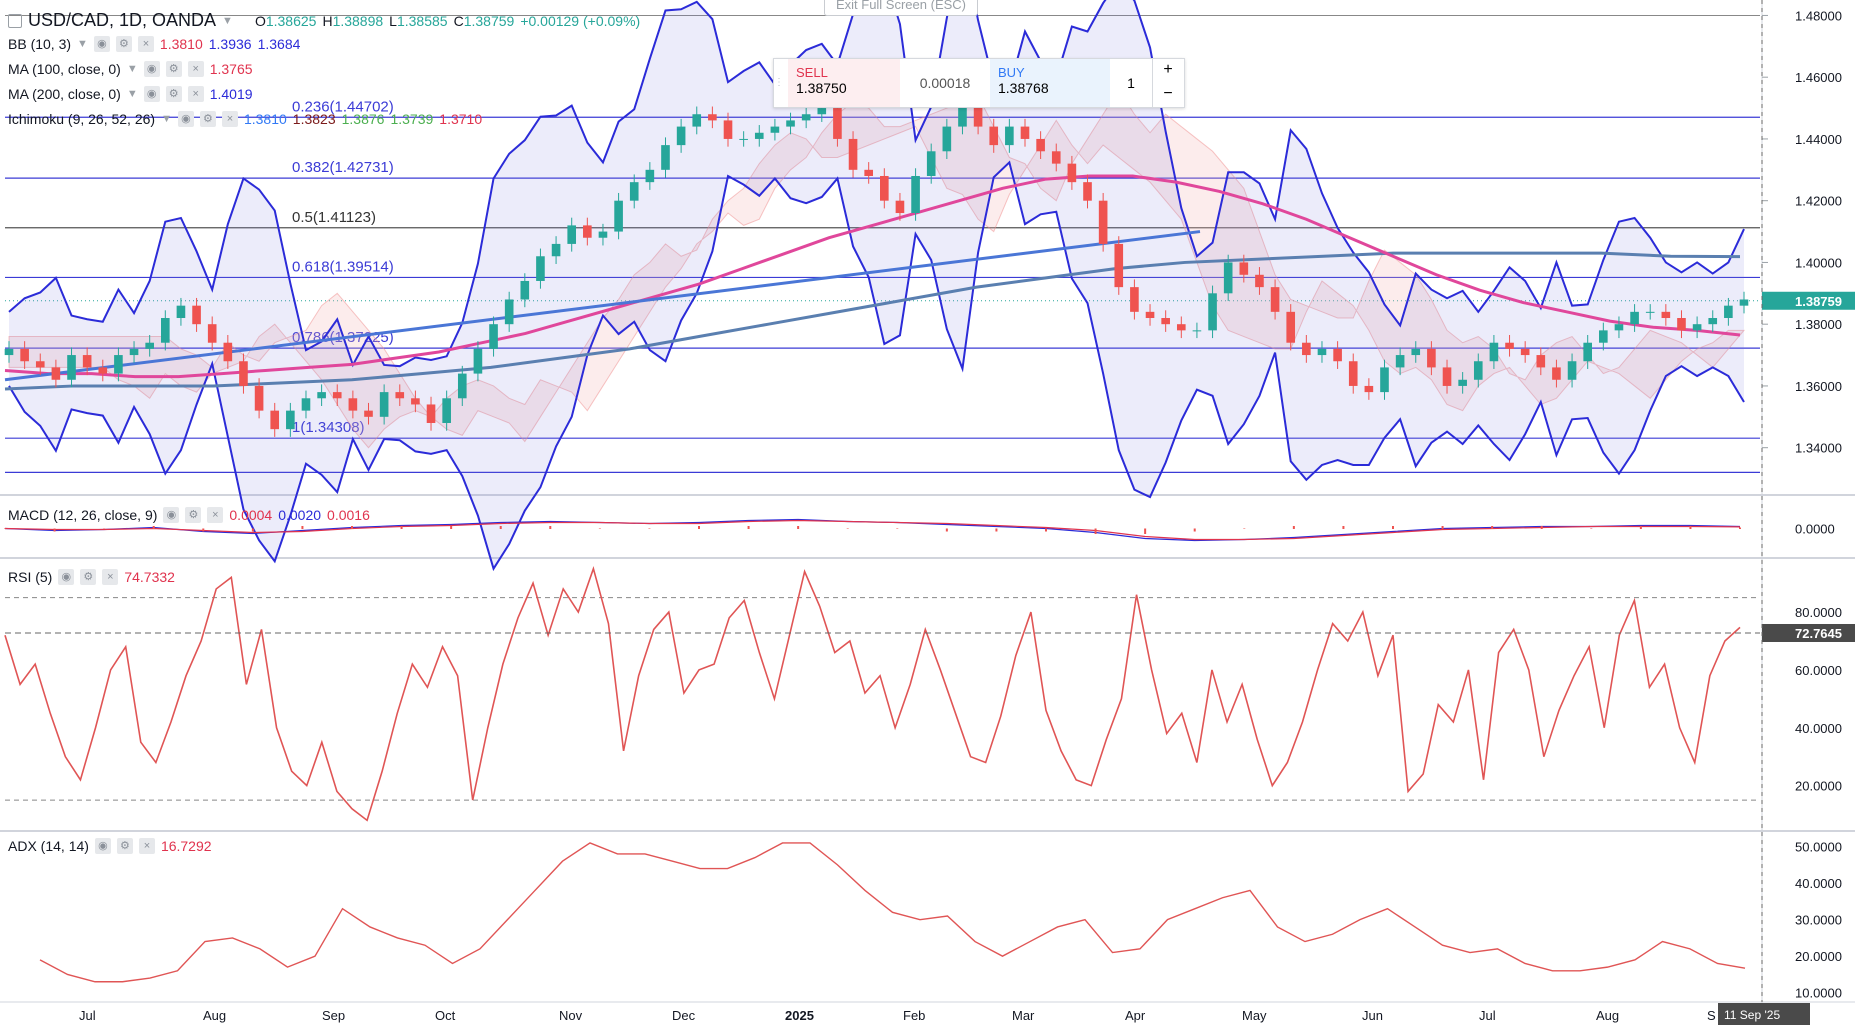 This screenshot has width=1855, height=1025. What do you see at coordinates (82, 119) in the screenshot?
I see `indicator-name: Ichimoku (9, 26, 52, 26)` at bounding box center [82, 119].